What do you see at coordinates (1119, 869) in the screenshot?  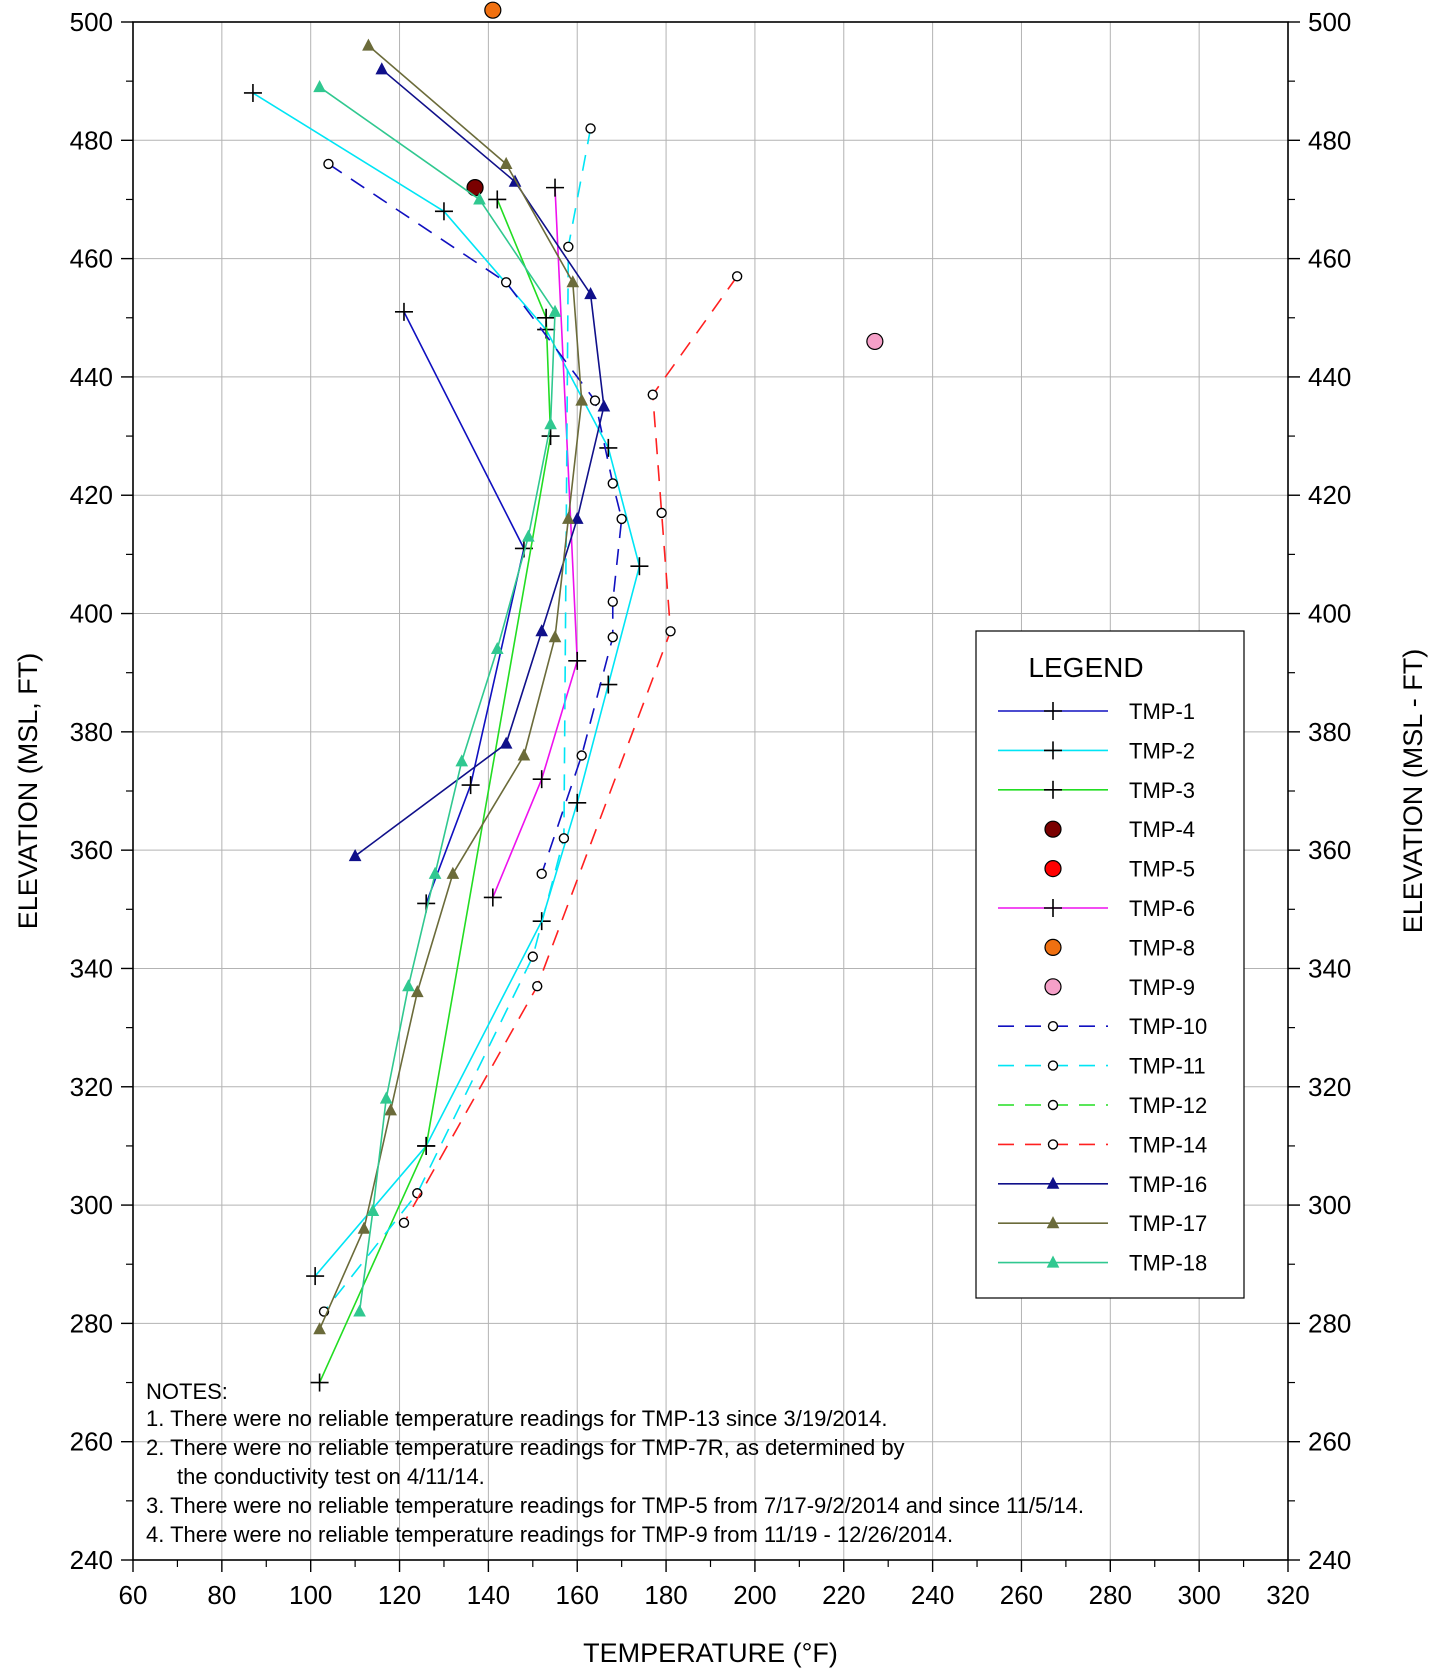 I see `legend-item-tmp-5: TMP-5` at bounding box center [1119, 869].